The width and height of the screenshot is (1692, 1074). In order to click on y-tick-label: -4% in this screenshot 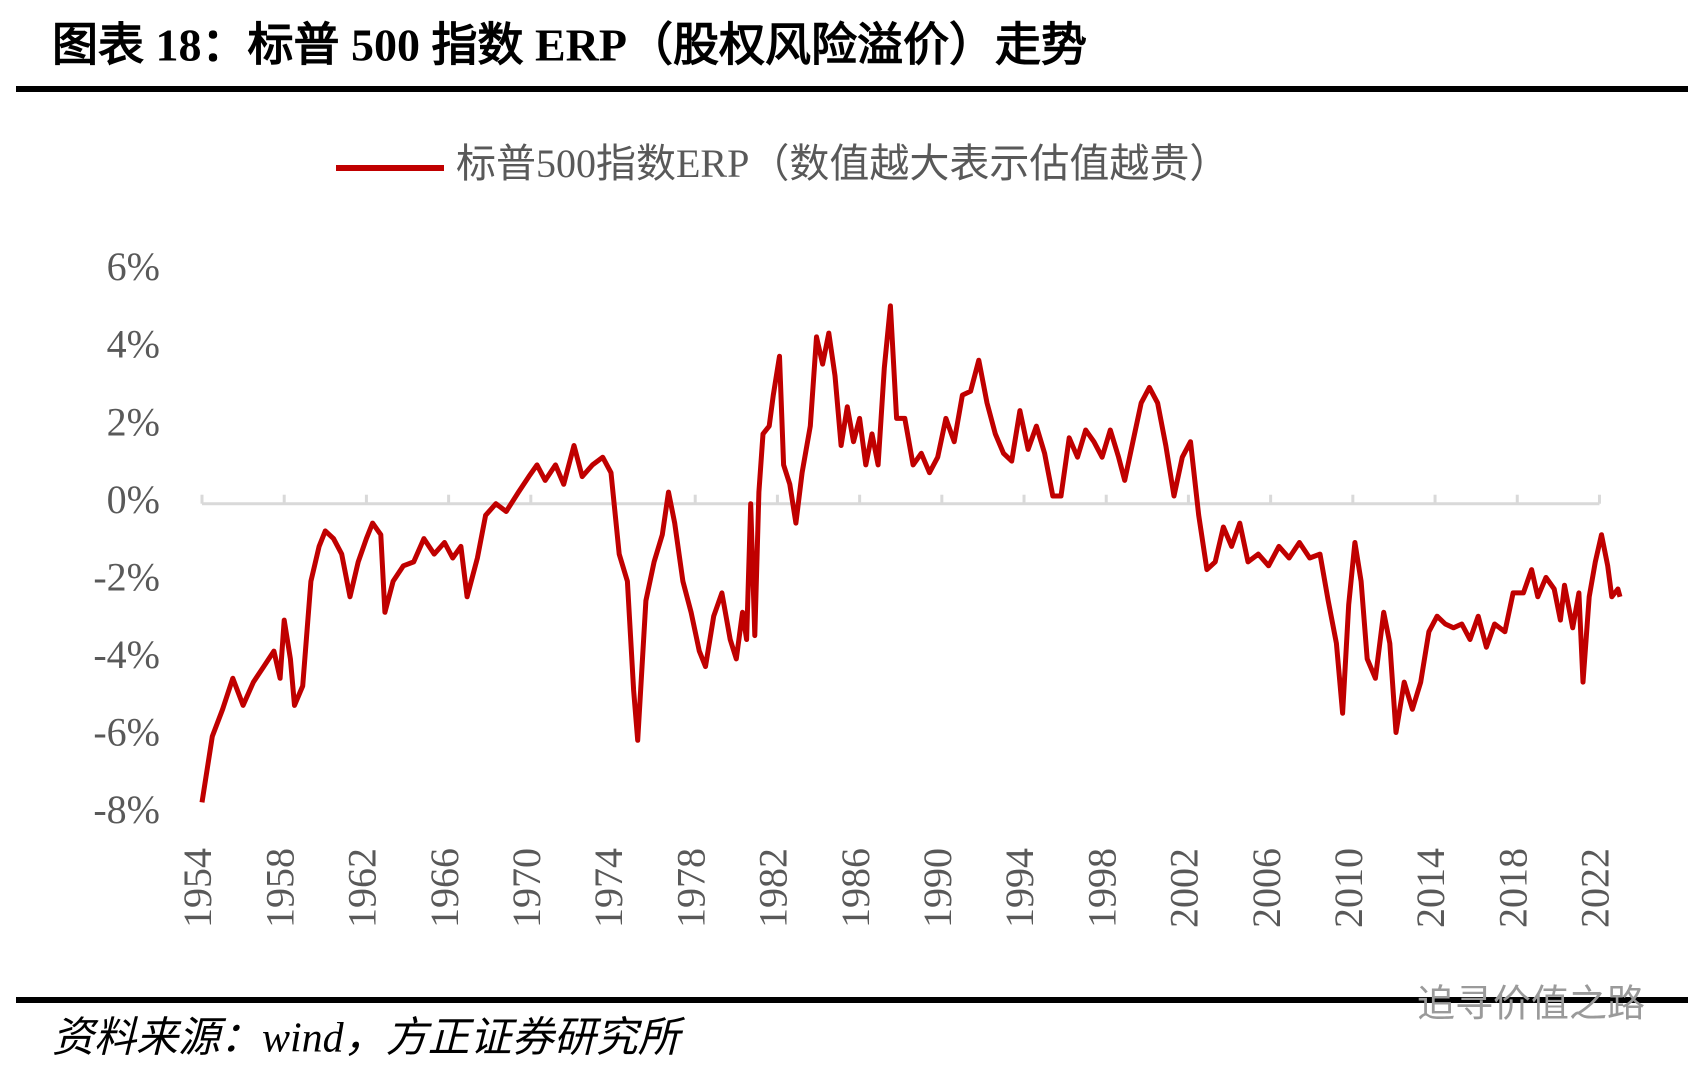, I will do `click(126, 654)`.